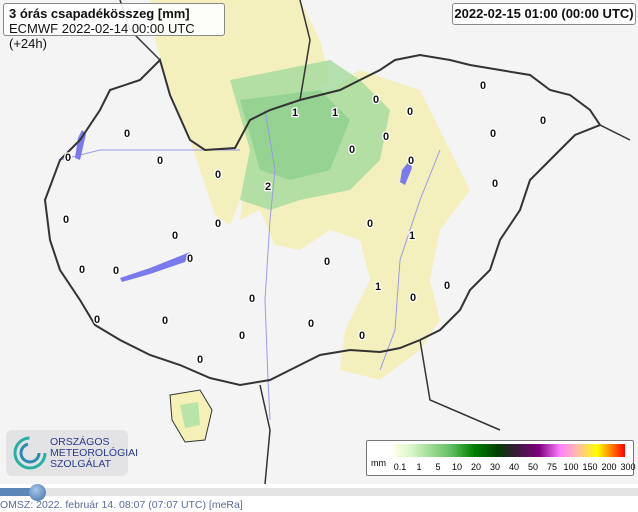 This screenshot has width=638, height=512. What do you see at coordinates (99, 13) in the screenshot?
I see `map-title: 3 órás csapadékösszeg [mm]` at bounding box center [99, 13].